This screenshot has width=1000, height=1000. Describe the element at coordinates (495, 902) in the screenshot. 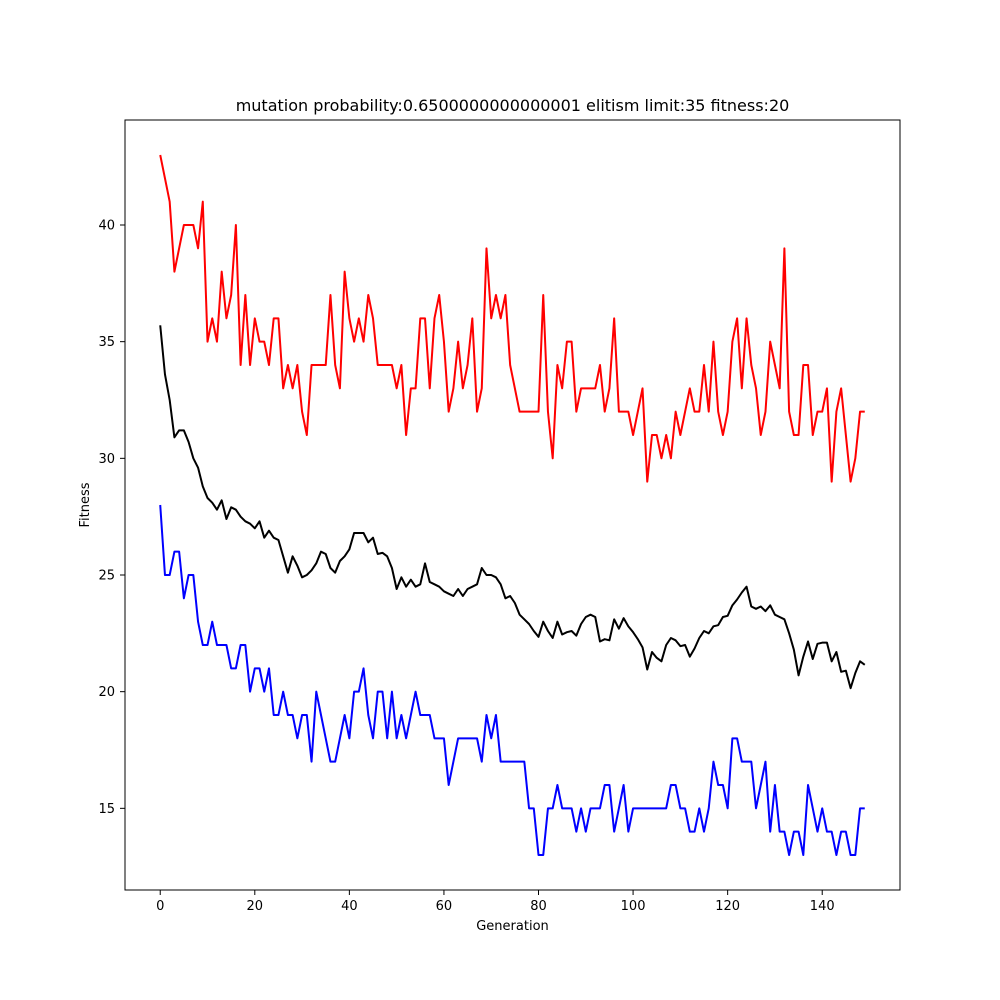

I see `x-axis: 0 20 40 60 80 100 120 140` at that location.